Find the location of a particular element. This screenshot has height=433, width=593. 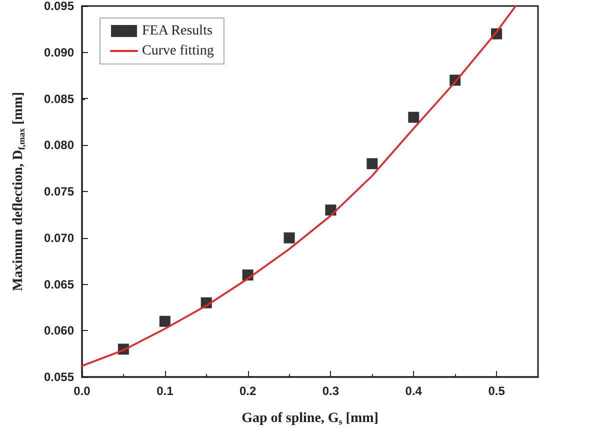

y-tick-label: 0.090 is located at coordinates (59, 52).